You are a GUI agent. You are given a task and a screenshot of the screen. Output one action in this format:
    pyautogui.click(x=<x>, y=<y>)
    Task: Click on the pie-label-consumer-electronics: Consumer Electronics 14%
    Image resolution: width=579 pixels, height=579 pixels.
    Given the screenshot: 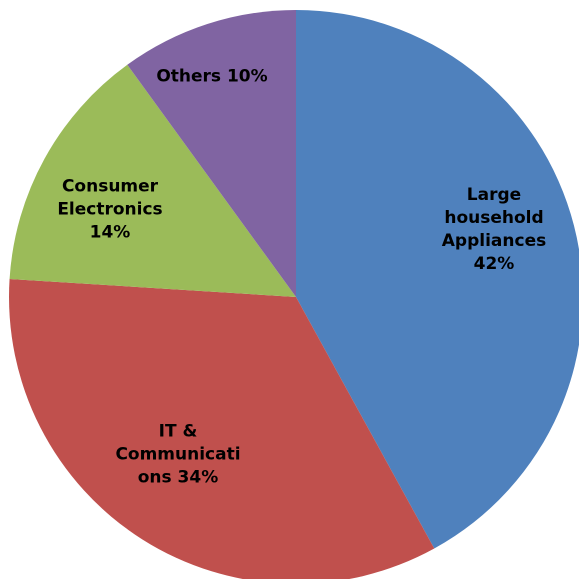 What is the action you would take?
    pyautogui.click(x=110, y=209)
    